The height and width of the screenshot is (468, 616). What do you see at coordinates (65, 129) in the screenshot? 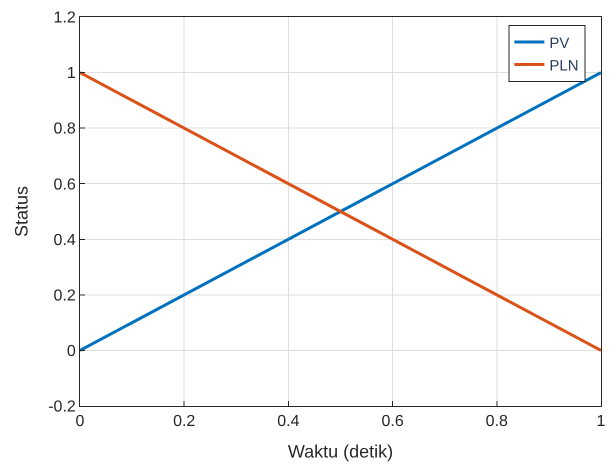
I see `y-tick-label: 0.8` at bounding box center [65, 129].